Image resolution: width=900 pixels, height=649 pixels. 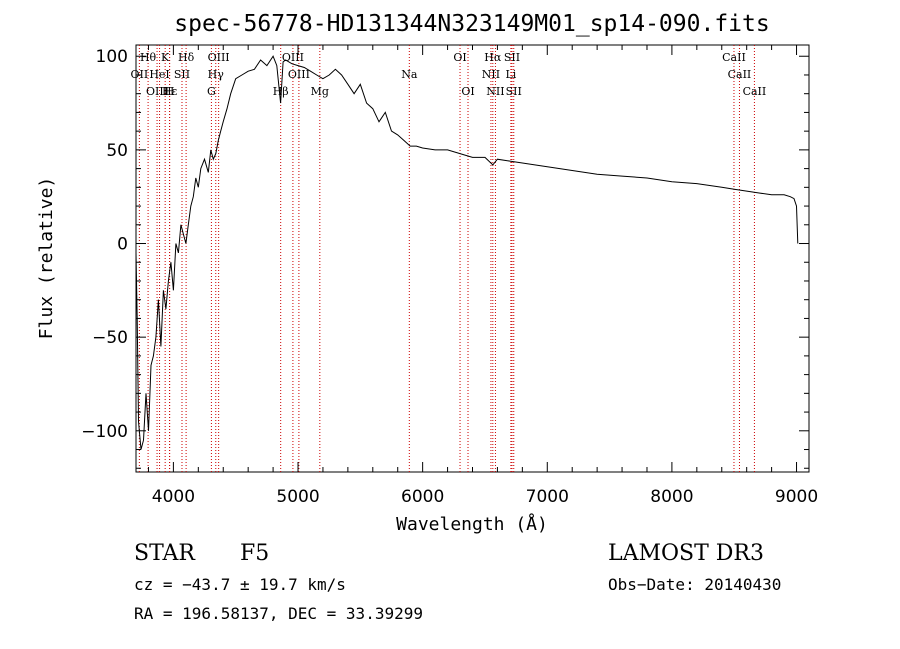 I want to click on line-marker-label: K, so click(x=165, y=57).